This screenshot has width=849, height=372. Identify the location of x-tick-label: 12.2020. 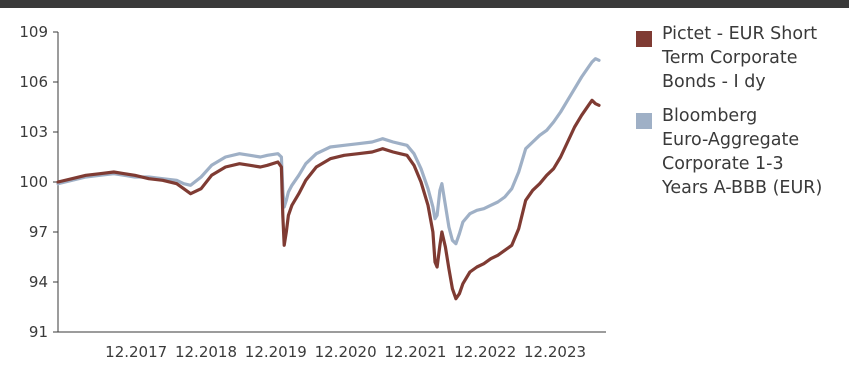
(346, 352).